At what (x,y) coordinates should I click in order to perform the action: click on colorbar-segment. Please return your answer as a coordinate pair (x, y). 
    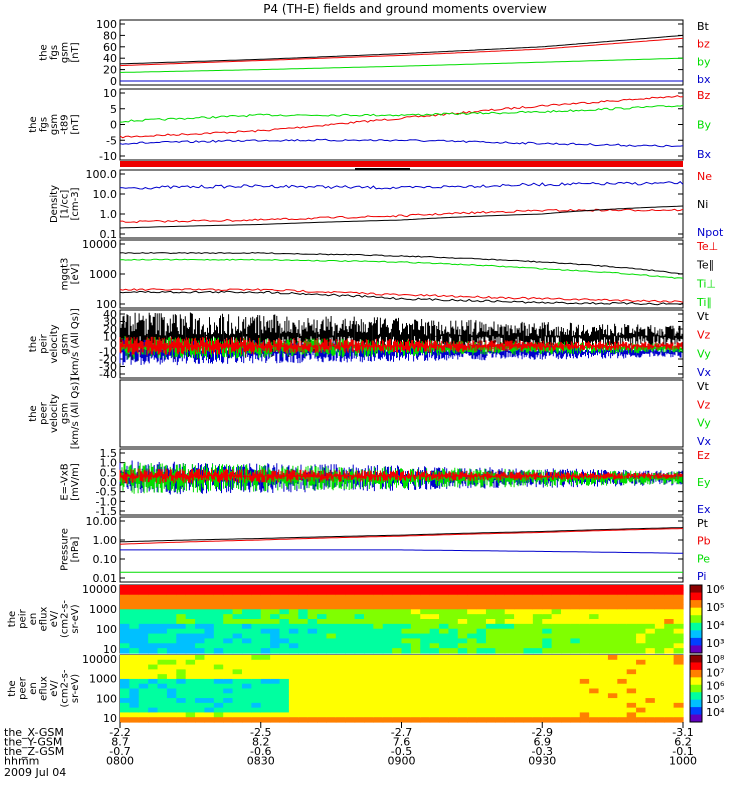
    Looking at the image, I should click on (696, 611).